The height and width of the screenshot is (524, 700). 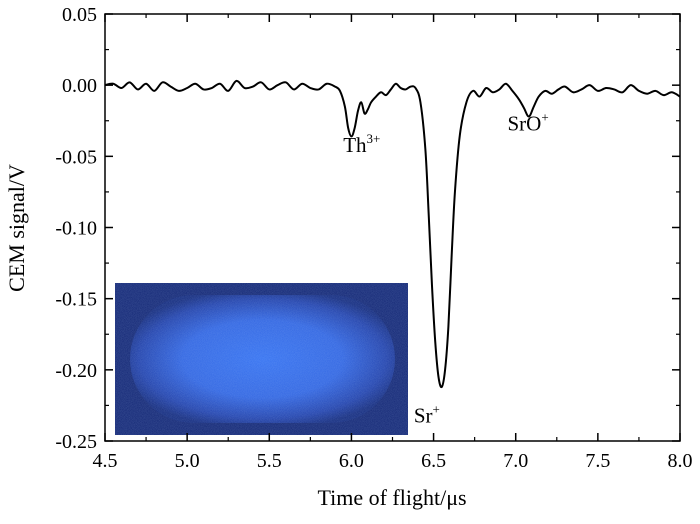 I want to click on y-tick-label: -0.25, so click(x=76, y=442).